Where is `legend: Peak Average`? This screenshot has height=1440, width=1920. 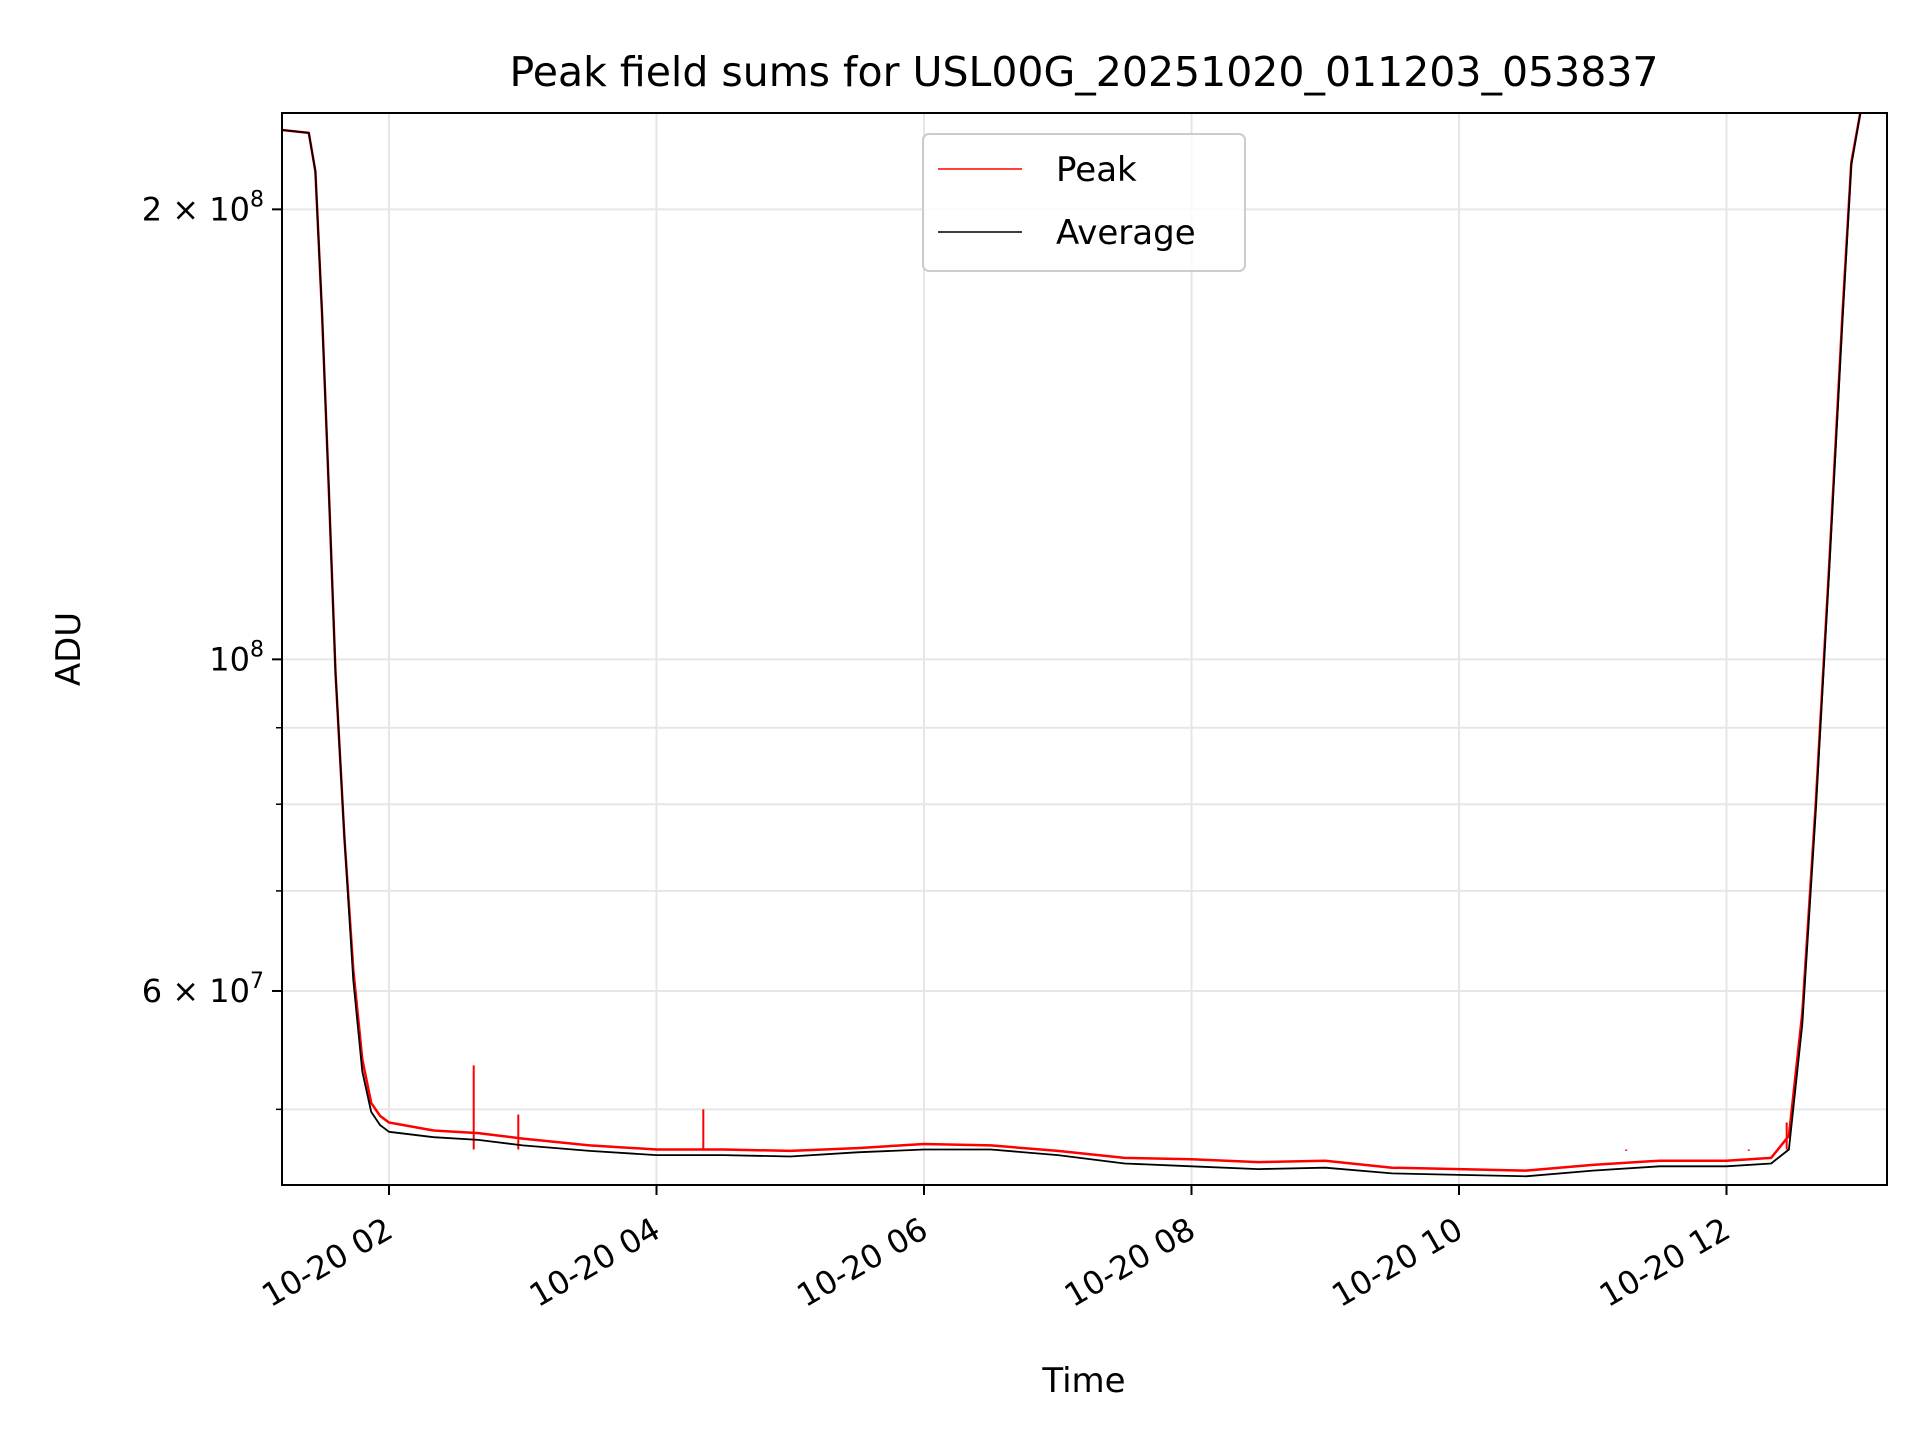 legend: Peak Average is located at coordinates (1084, 202).